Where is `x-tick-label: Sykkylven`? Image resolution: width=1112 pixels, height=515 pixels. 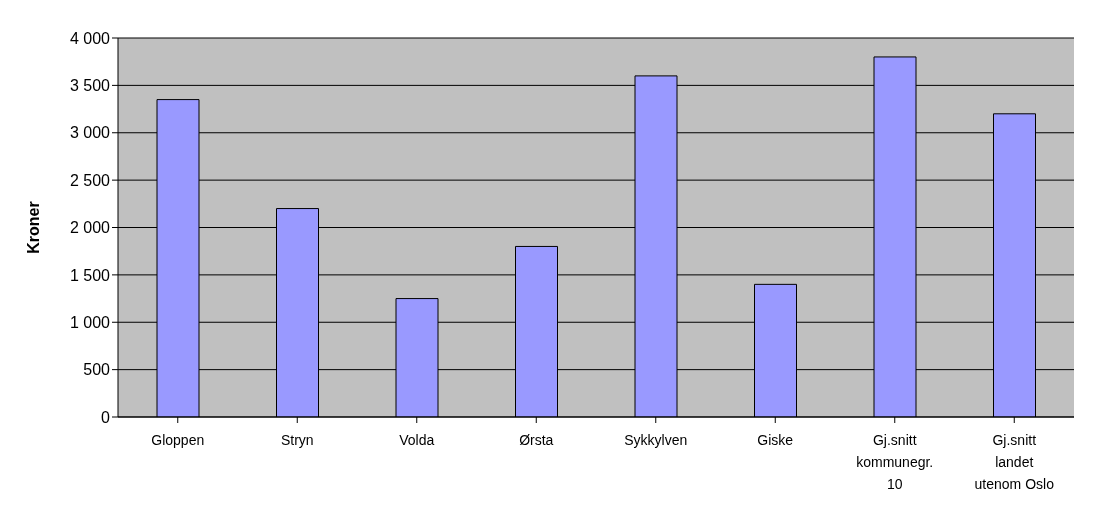 x-tick-label: Sykkylven is located at coordinates (656, 440).